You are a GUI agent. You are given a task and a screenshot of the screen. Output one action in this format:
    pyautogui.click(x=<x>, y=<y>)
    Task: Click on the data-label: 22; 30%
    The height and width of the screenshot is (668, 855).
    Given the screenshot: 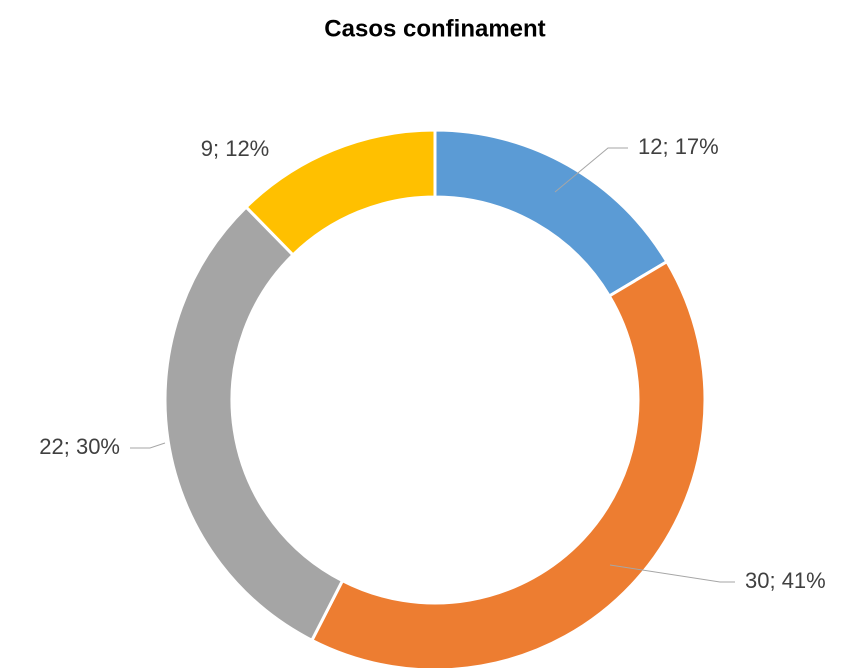 What is the action you would take?
    pyautogui.click(x=79, y=446)
    